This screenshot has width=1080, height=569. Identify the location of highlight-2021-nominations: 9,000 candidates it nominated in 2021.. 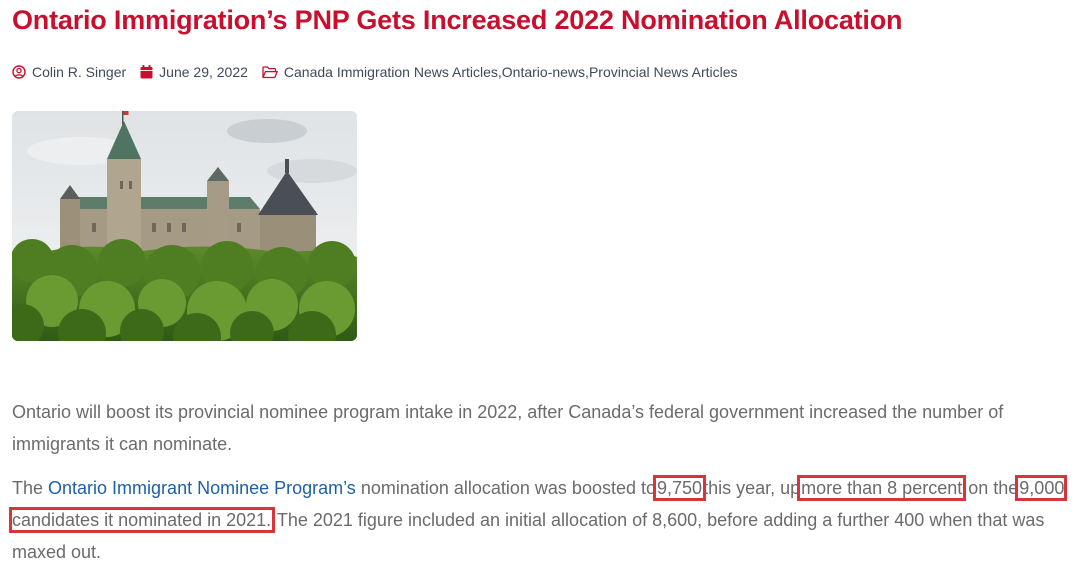
(538, 504).